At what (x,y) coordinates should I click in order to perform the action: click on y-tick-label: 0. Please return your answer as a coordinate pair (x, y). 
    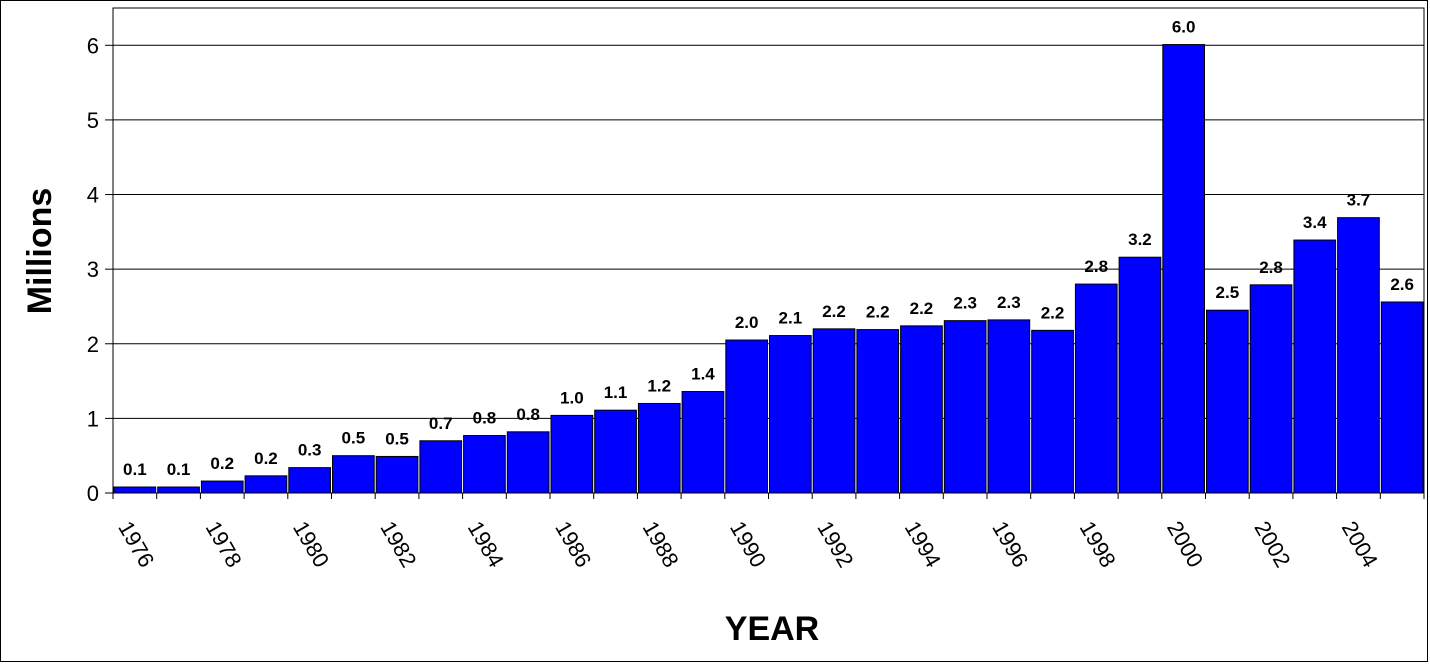
    Looking at the image, I should click on (93, 493).